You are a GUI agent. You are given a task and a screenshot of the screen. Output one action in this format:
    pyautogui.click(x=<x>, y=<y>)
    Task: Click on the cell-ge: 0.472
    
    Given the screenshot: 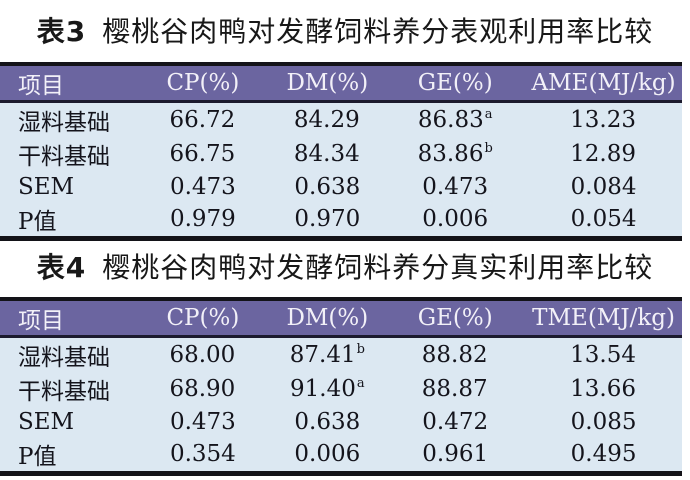 What is the action you would take?
    pyautogui.click(x=455, y=421)
    